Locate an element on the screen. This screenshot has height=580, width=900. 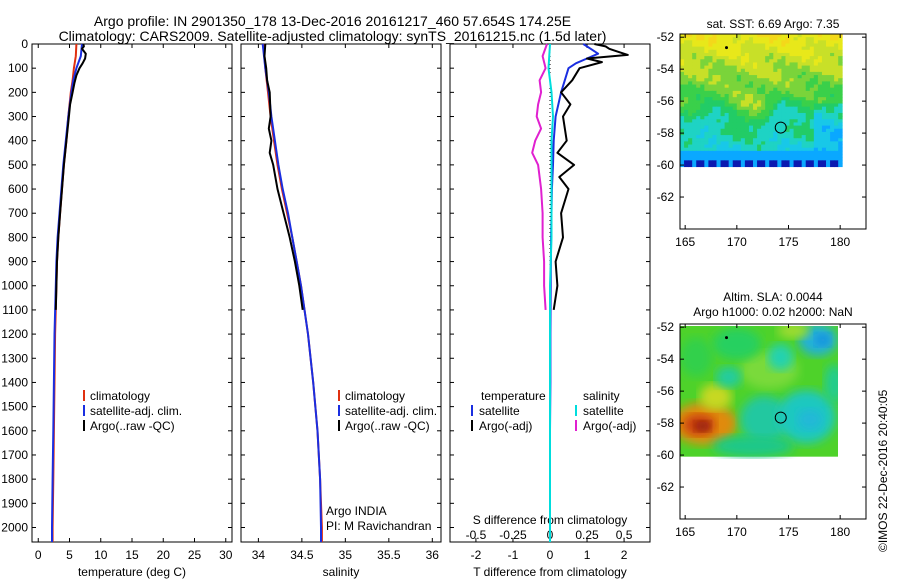
x-axis-label: salinity is located at coordinates (341, 572).